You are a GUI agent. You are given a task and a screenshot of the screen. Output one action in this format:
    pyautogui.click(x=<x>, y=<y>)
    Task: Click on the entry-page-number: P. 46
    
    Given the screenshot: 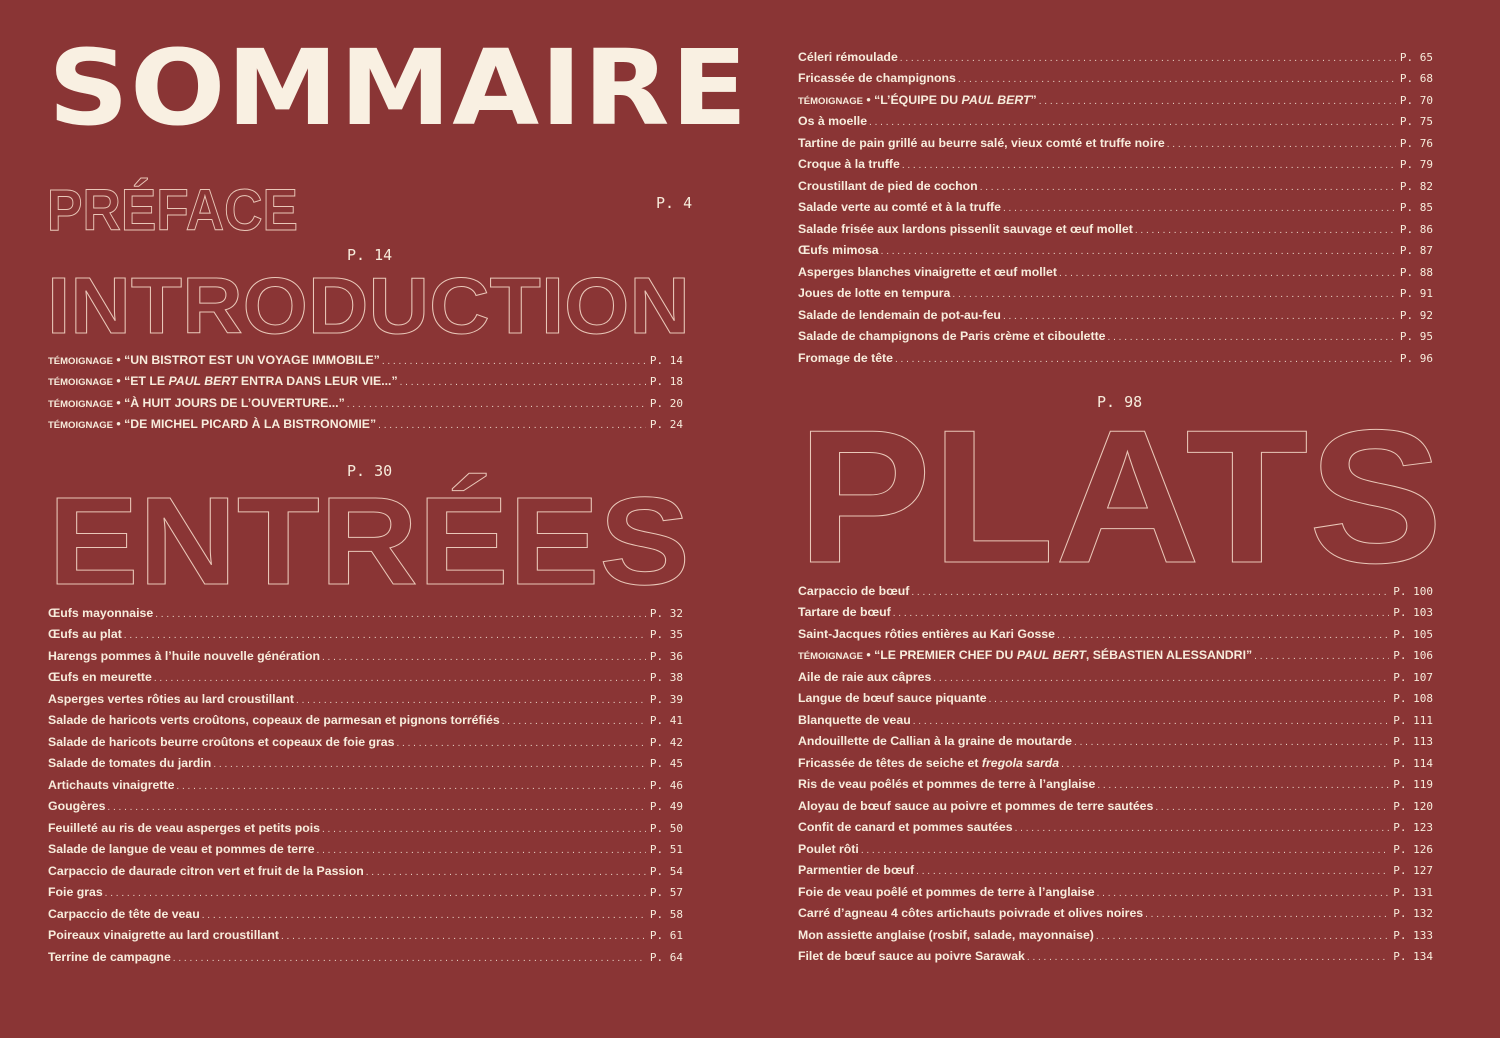 What is the action you would take?
    pyautogui.click(x=666, y=785)
    